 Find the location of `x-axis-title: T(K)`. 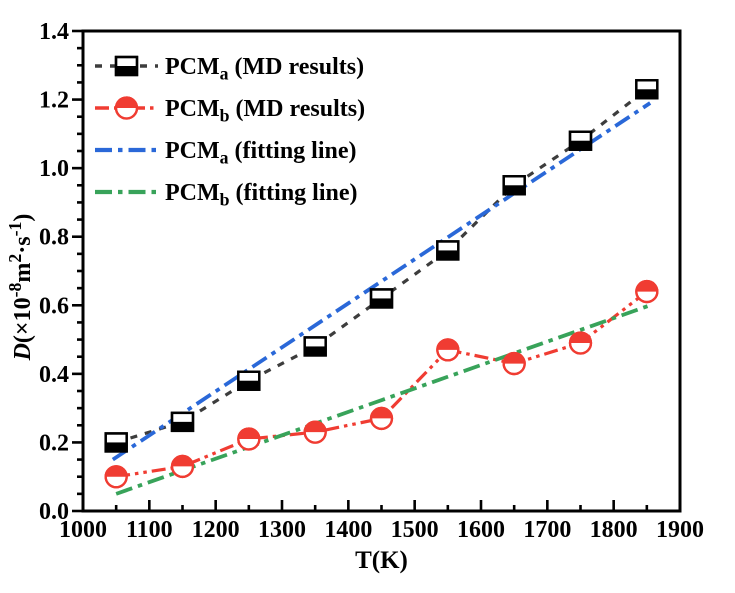

x-axis-title: T(K) is located at coordinates (381, 560).